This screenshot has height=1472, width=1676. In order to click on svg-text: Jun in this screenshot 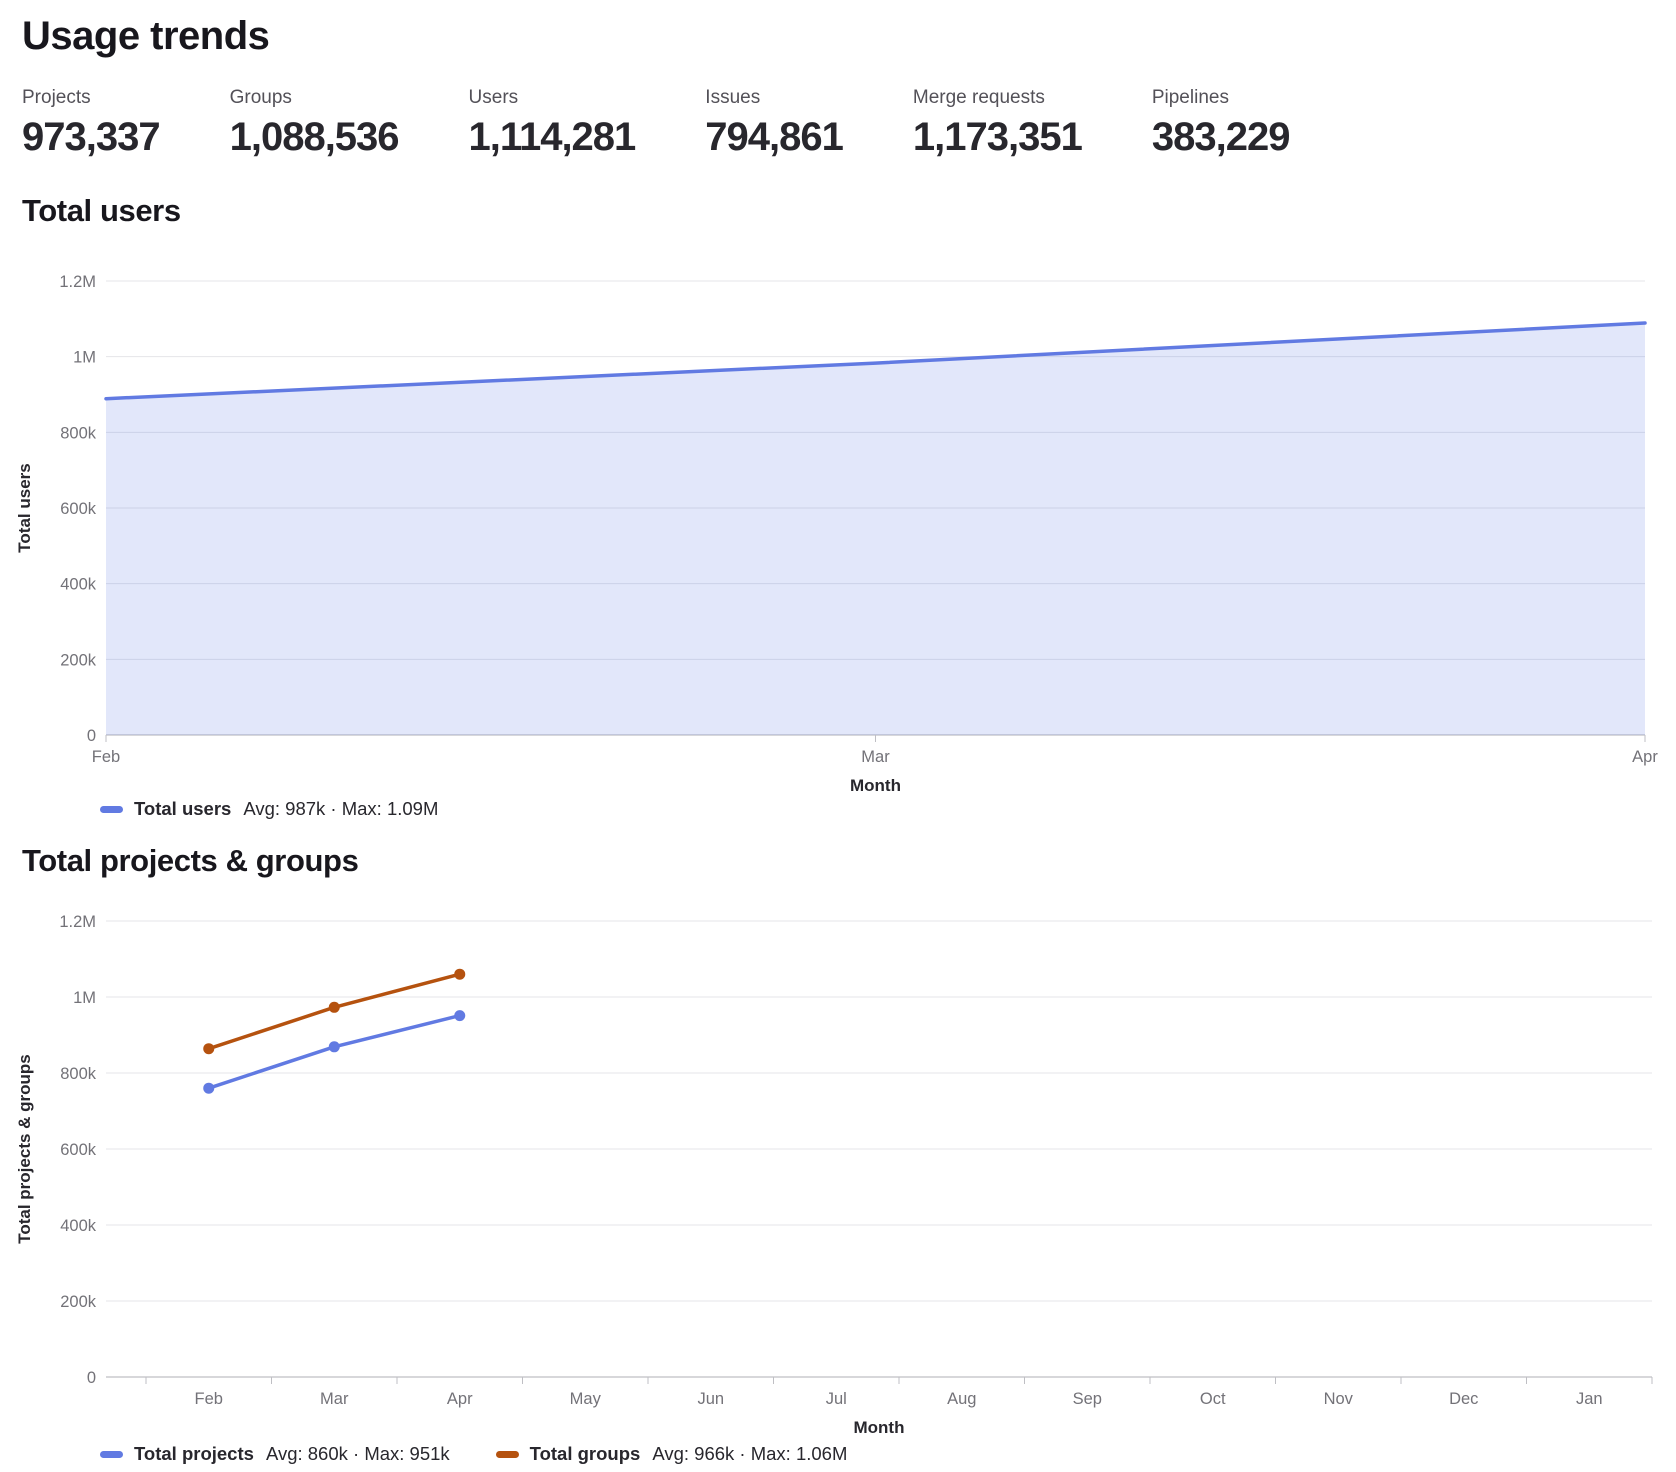, I will do `click(710, 1399)`.